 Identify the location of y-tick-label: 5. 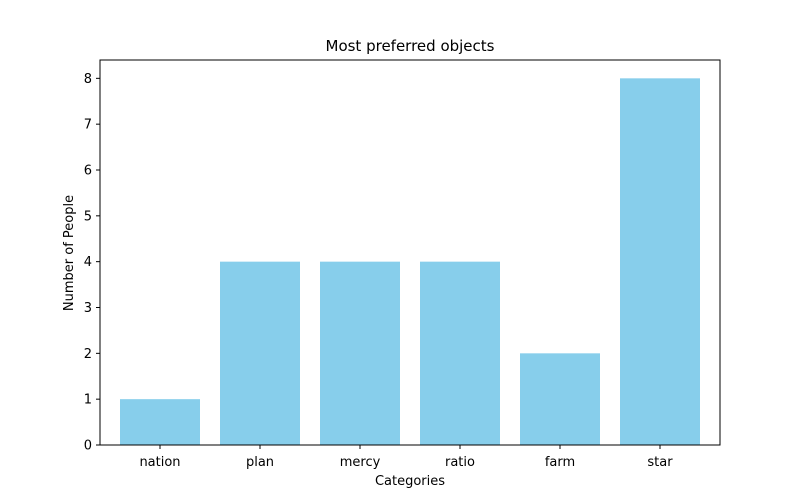
(88, 216).